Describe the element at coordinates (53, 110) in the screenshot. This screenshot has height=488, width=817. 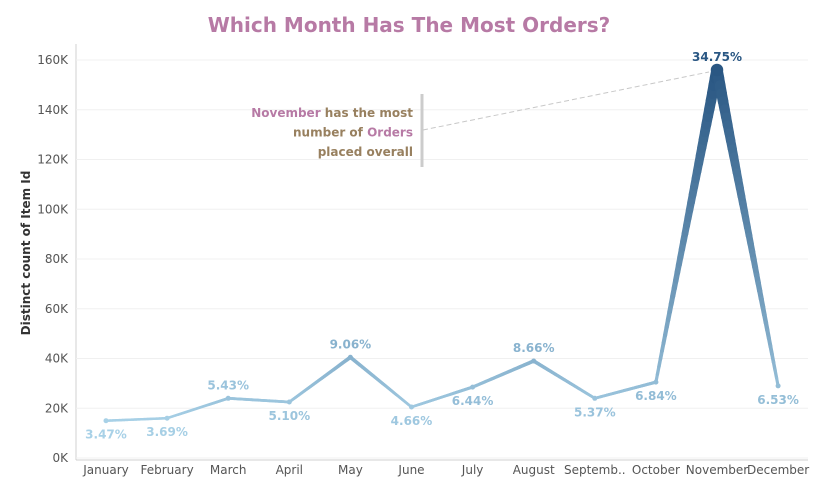
I see `y-tick-label: 140K` at that location.